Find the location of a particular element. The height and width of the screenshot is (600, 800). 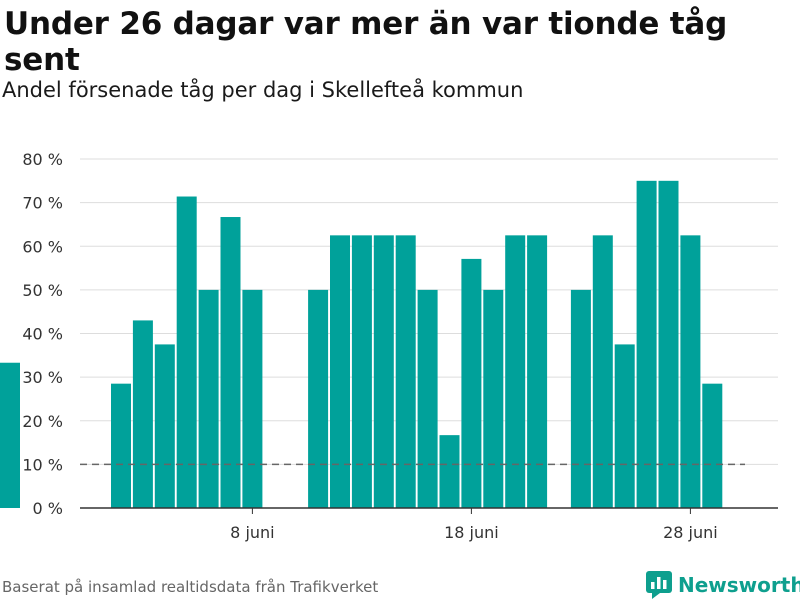

y-tick-label: 50 % is located at coordinates (42, 290).